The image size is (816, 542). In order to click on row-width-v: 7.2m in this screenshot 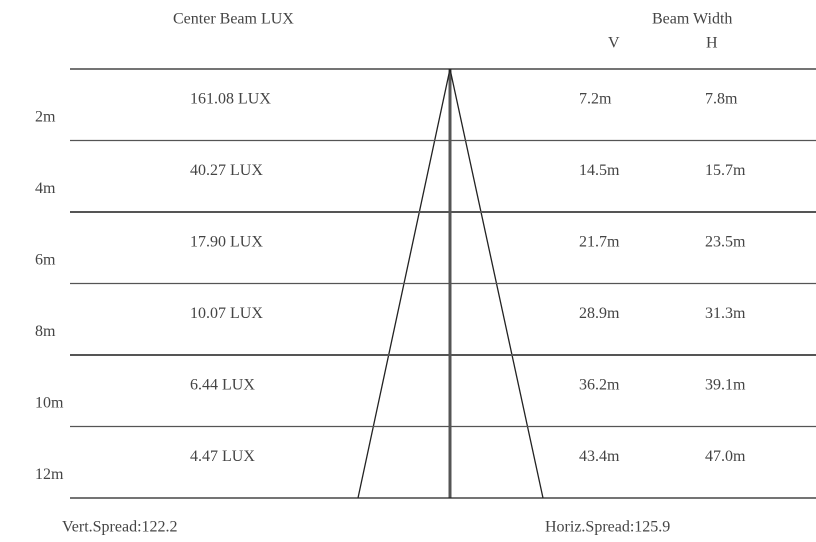, I will do `click(595, 99)`.